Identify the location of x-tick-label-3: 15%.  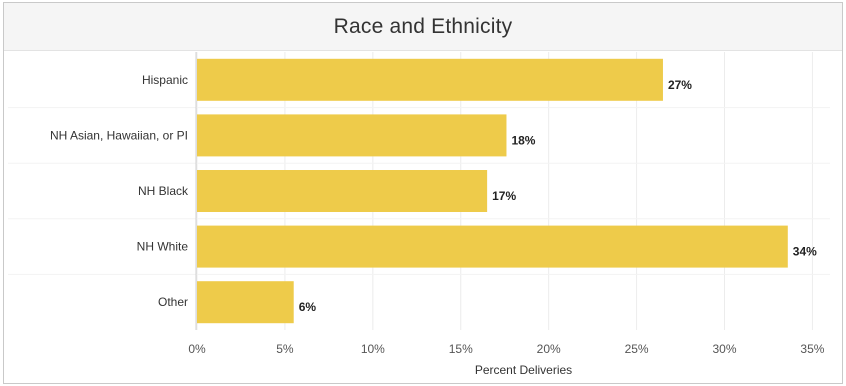
(461, 349).